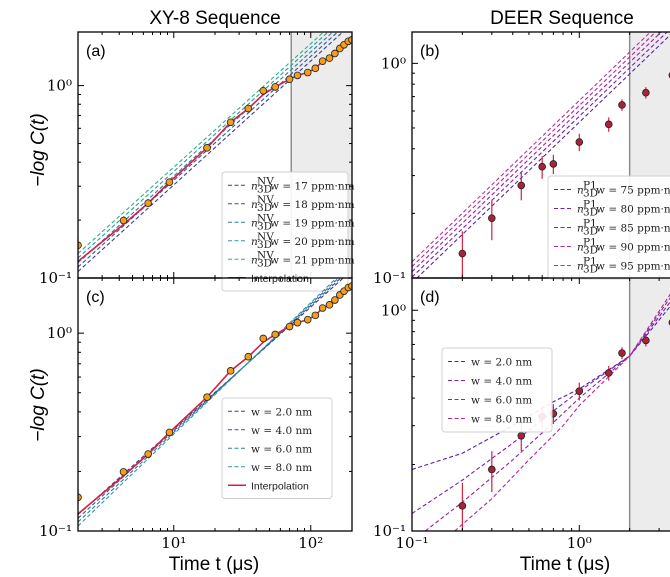 The height and width of the screenshot is (577, 670). I want to click on xlabel-right: Time t (μs), so click(565, 564).